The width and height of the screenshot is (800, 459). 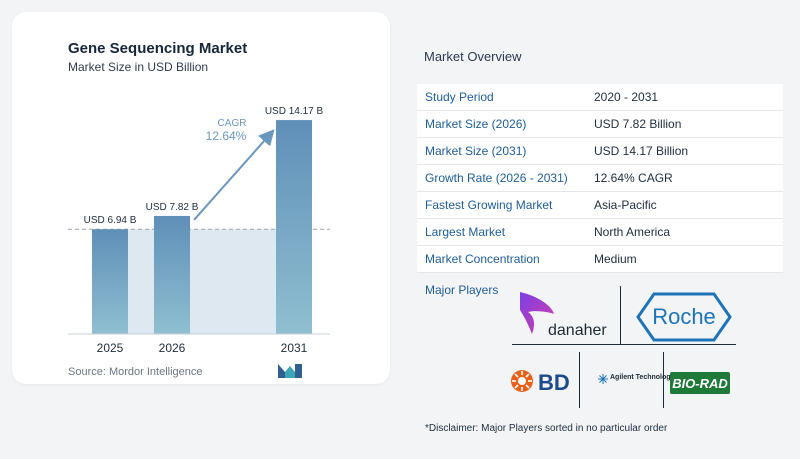 What do you see at coordinates (172, 207) in the screenshot?
I see `data-label: USD 7.82 B` at bounding box center [172, 207].